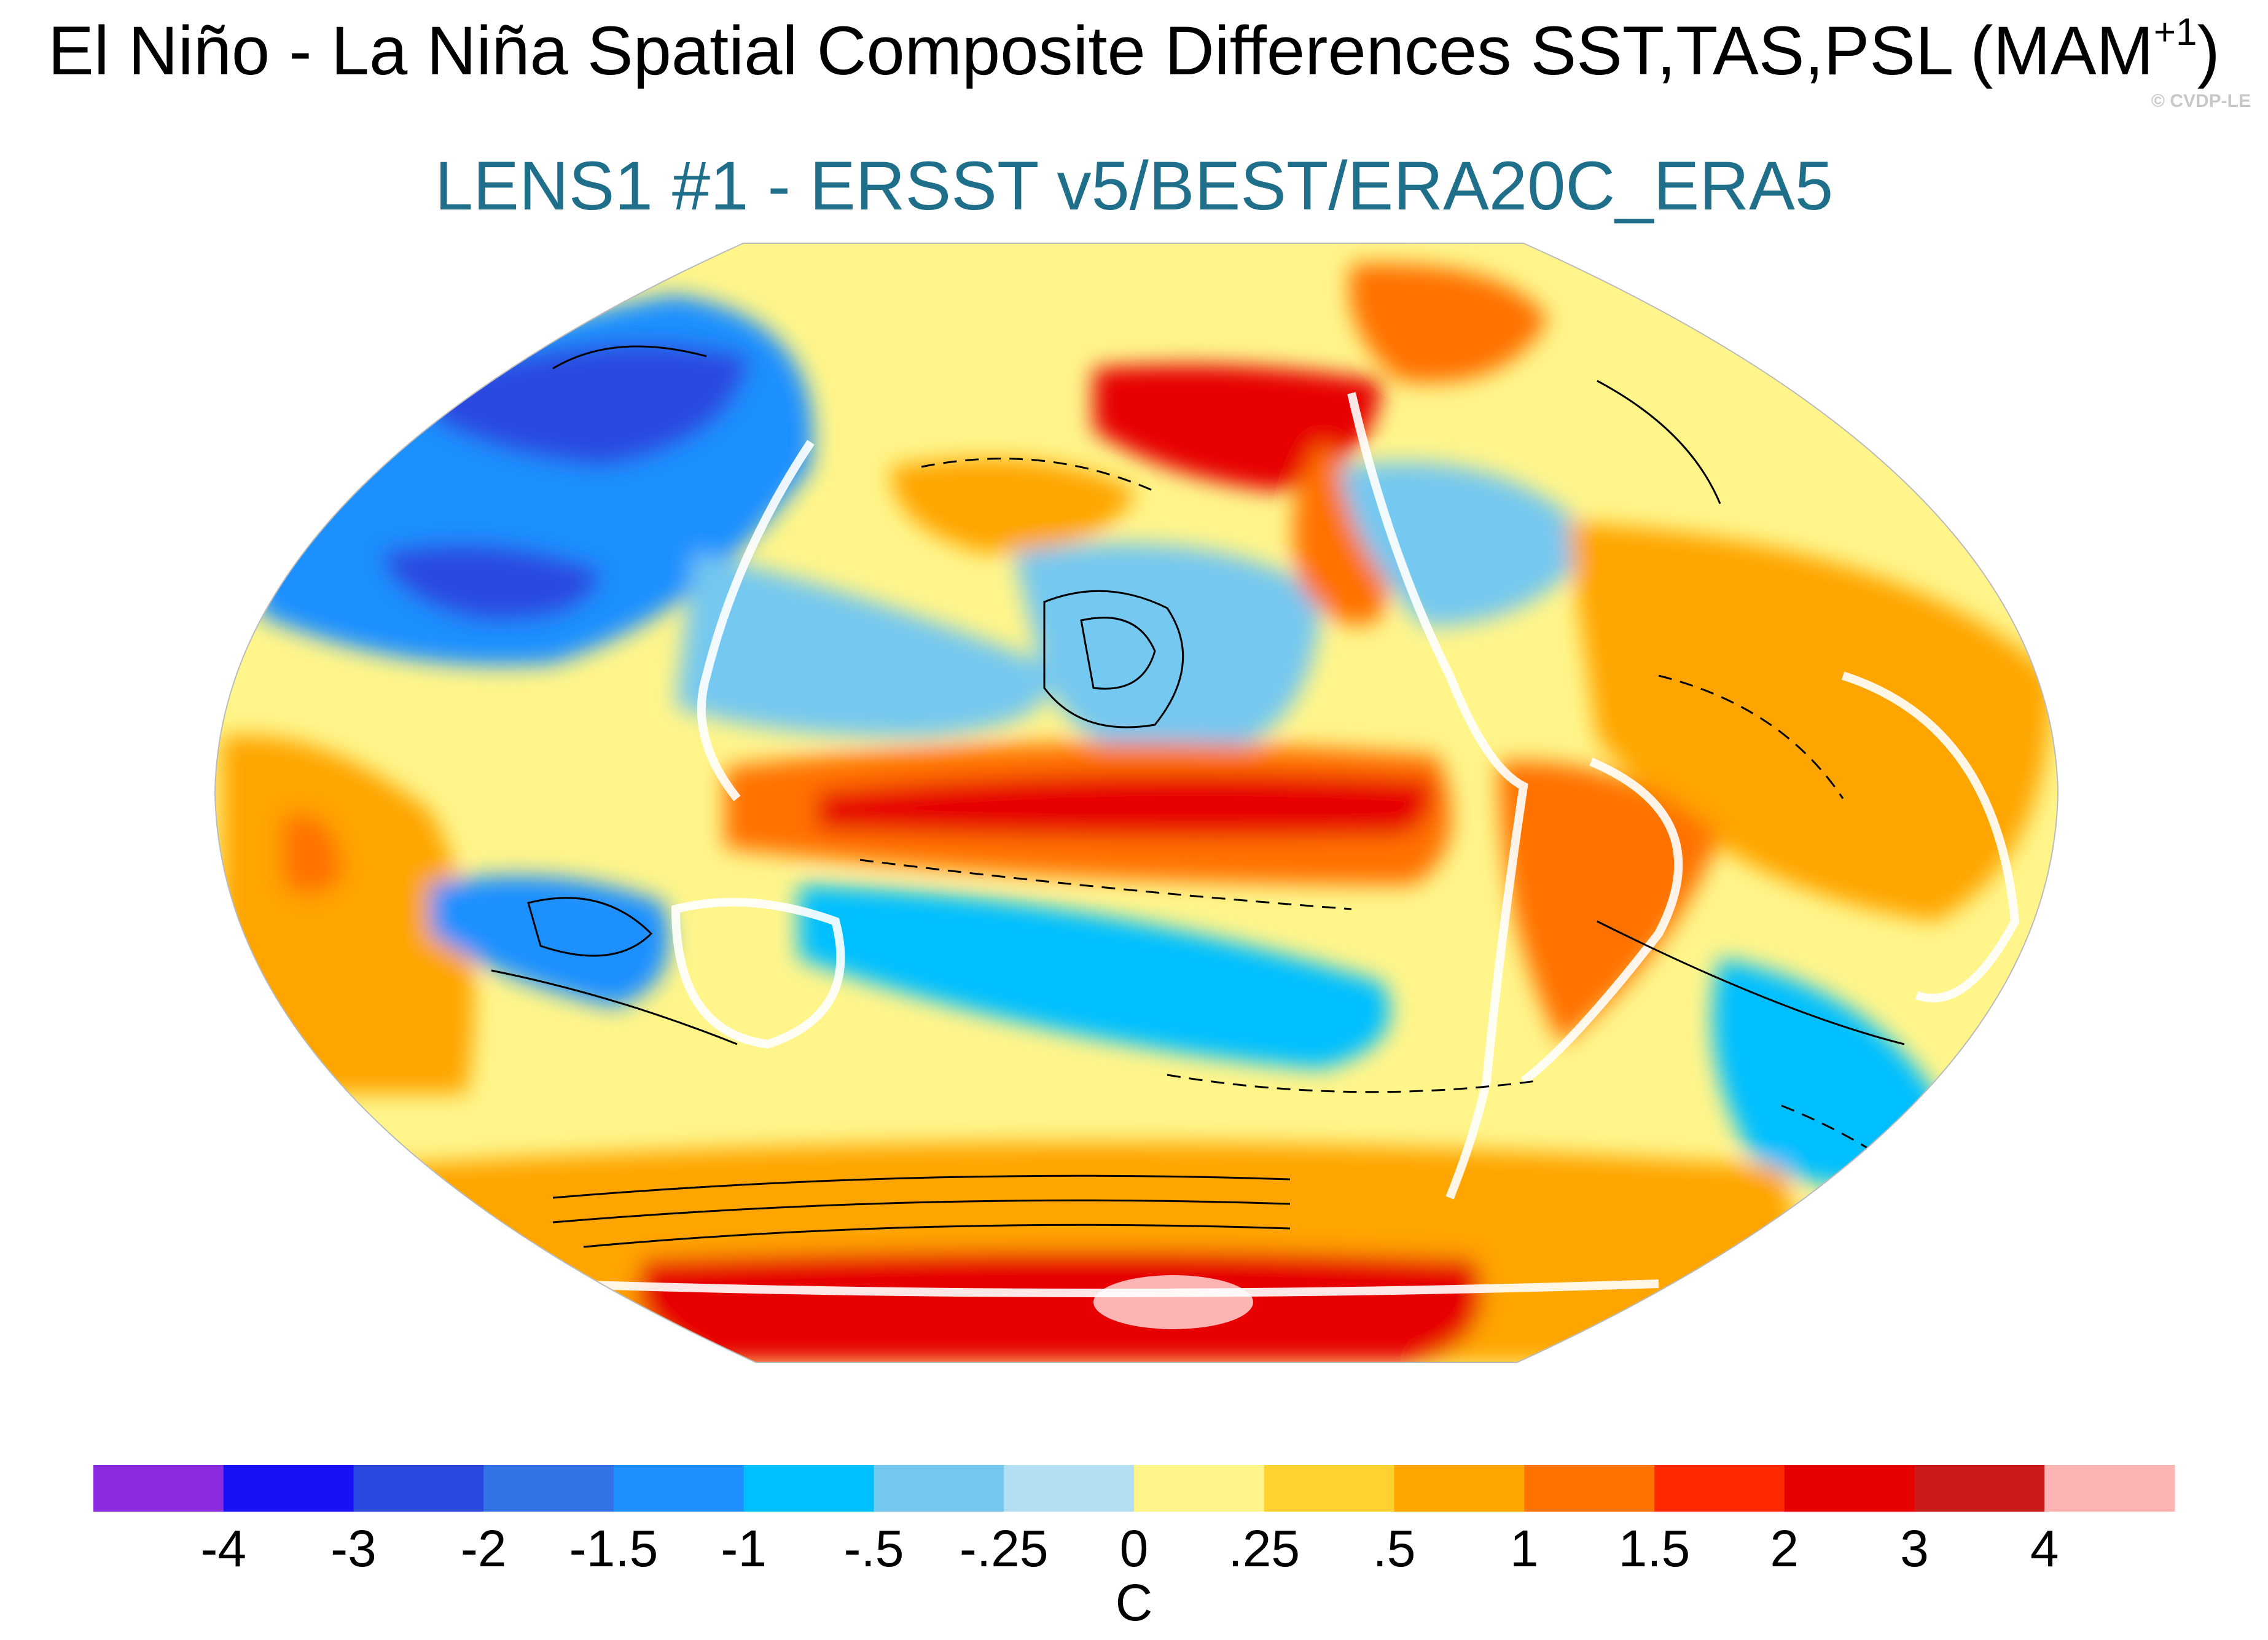 This screenshot has height=1640, width=2268. What do you see at coordinates (756, 621) in the screenshot?
I see `coastline-asia-east` at bounding box center [756, 621].